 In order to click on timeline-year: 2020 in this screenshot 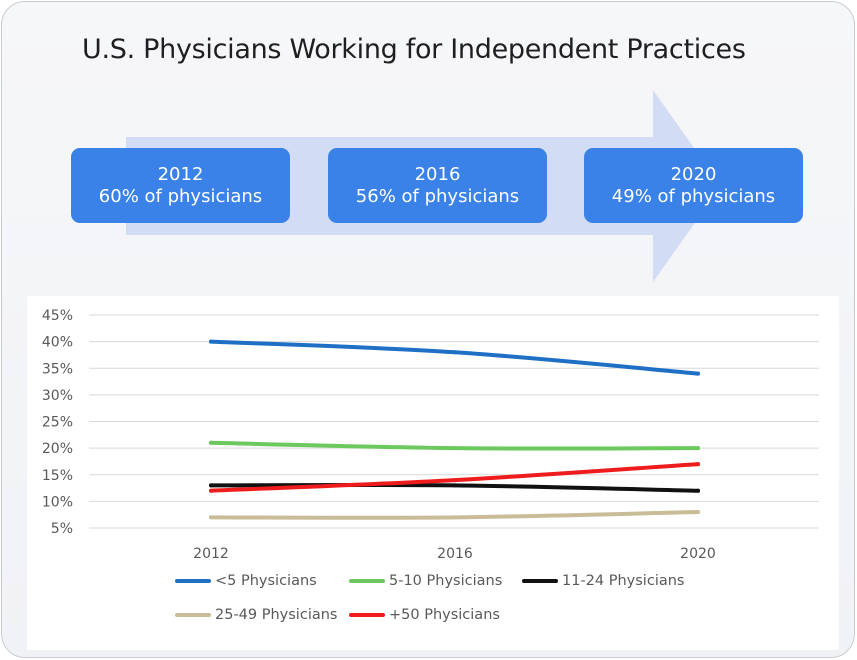, I will do `click(693, 174)`.